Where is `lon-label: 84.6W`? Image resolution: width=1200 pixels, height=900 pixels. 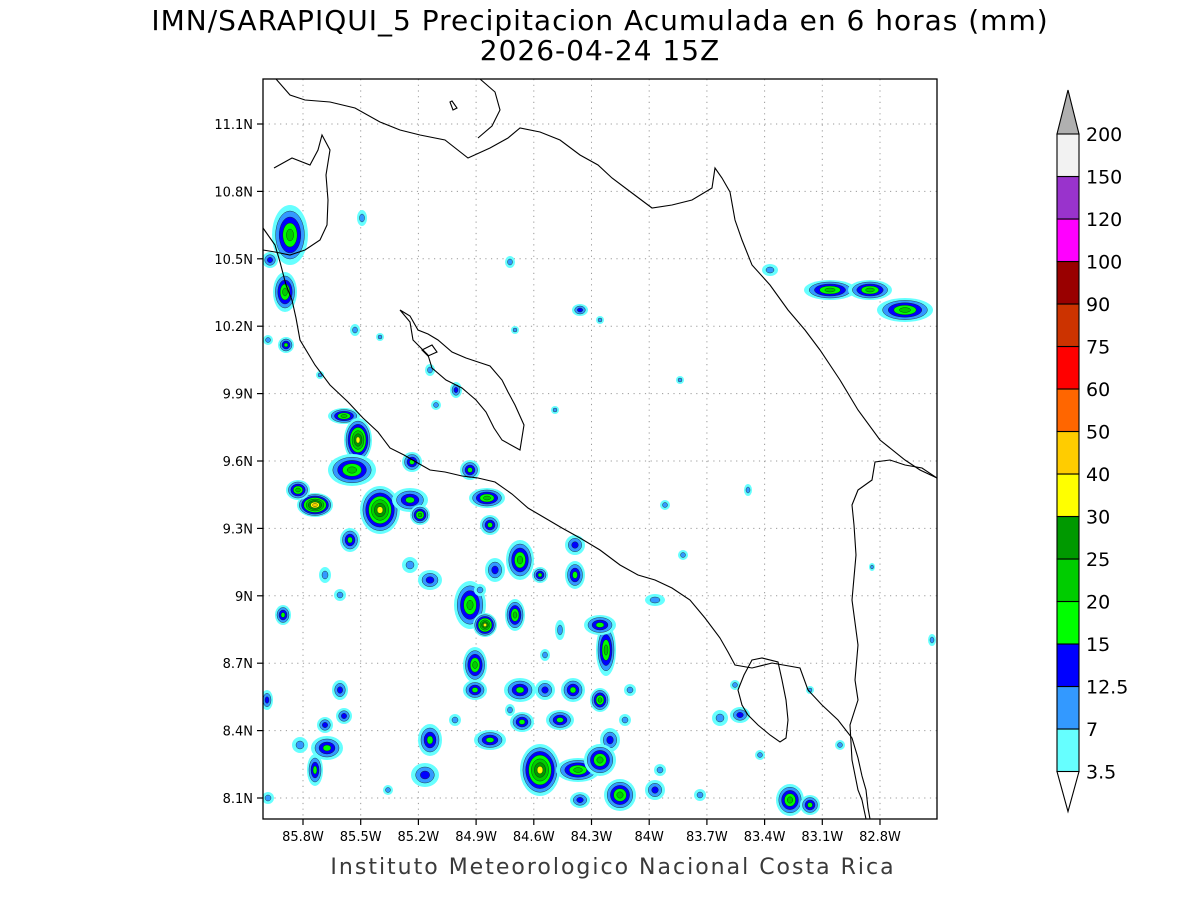 lon-label: 84.6W is located at coordinates (534, 837).